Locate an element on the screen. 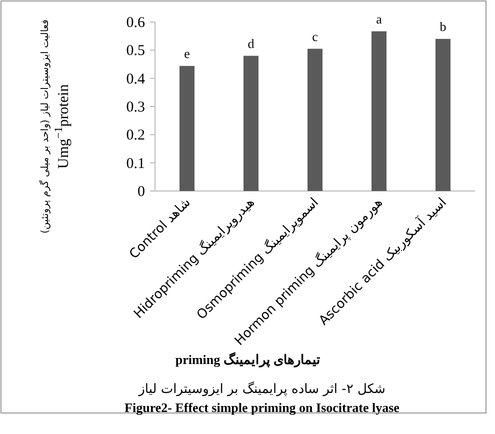 The height and width of the screenshot is (434, 495). y-tick-label: 0 is located at coordinates (141, 192).